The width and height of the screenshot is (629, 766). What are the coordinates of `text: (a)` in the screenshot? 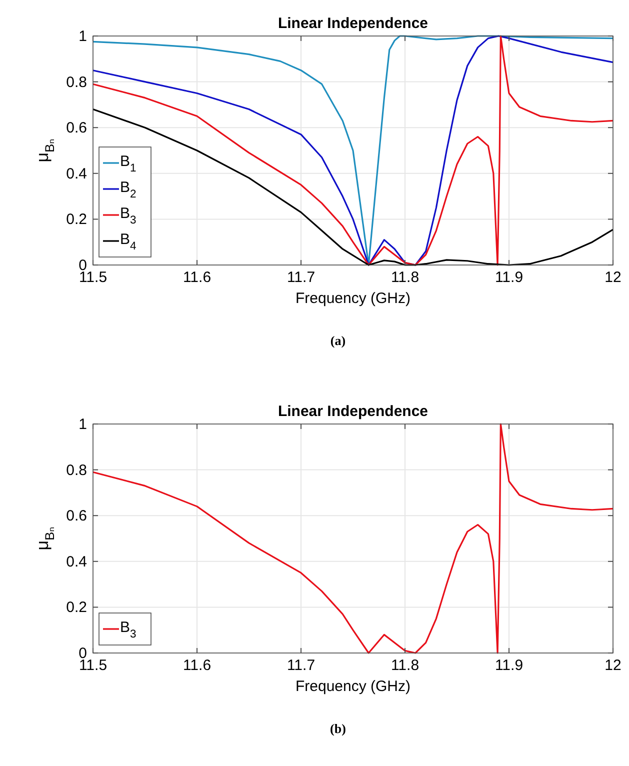 It's located at (338, 340).